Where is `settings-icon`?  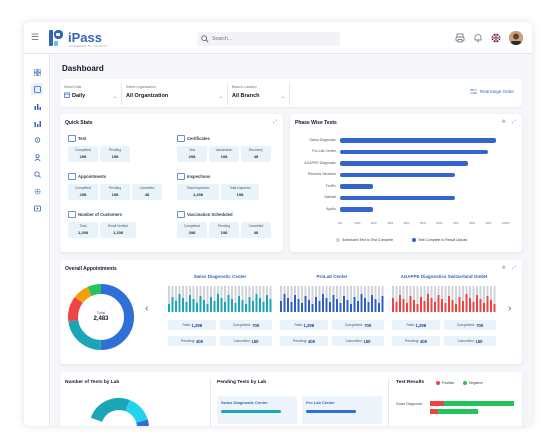 settings-icon is located at coordinates (37, 191).